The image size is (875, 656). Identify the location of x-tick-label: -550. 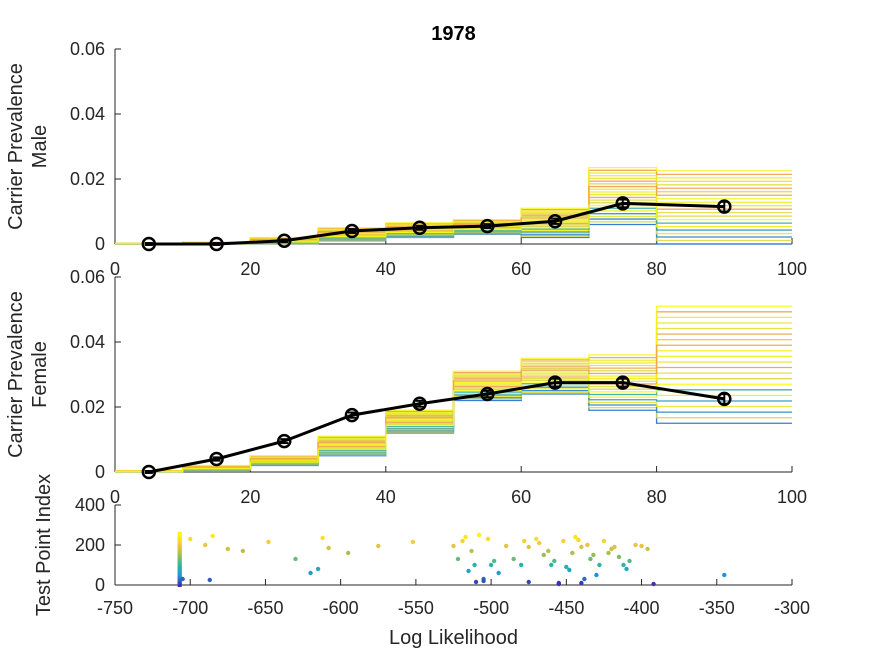
(416, 608).